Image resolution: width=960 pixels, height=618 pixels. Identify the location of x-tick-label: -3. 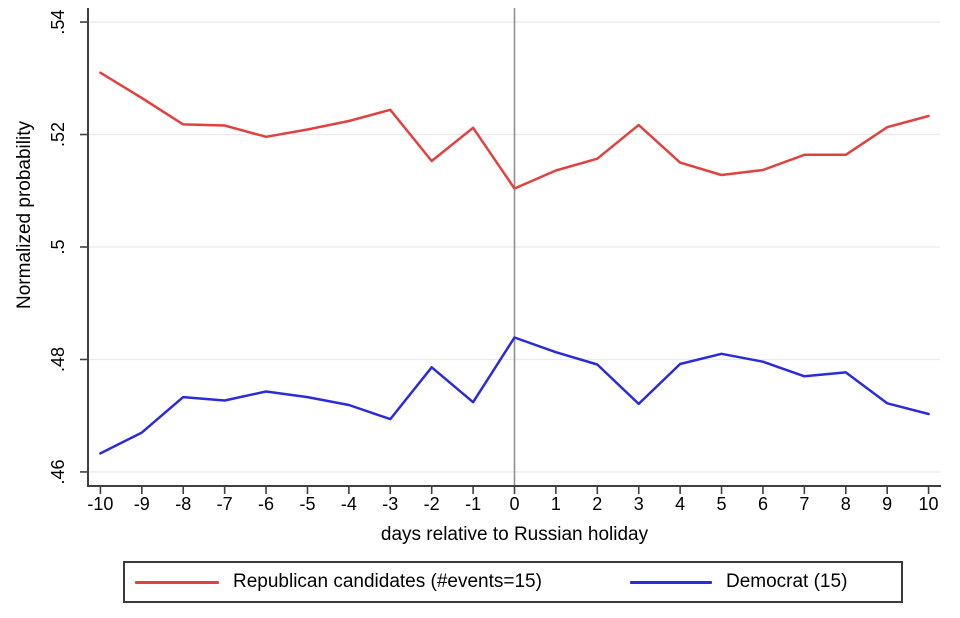
(390, 504).